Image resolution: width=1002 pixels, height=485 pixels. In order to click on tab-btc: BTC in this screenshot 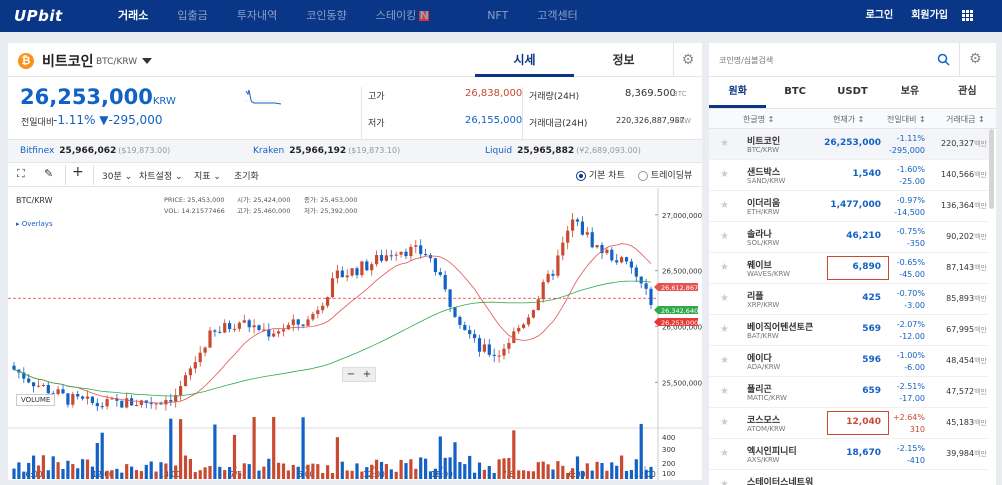, I will do `click(795, 91)`.